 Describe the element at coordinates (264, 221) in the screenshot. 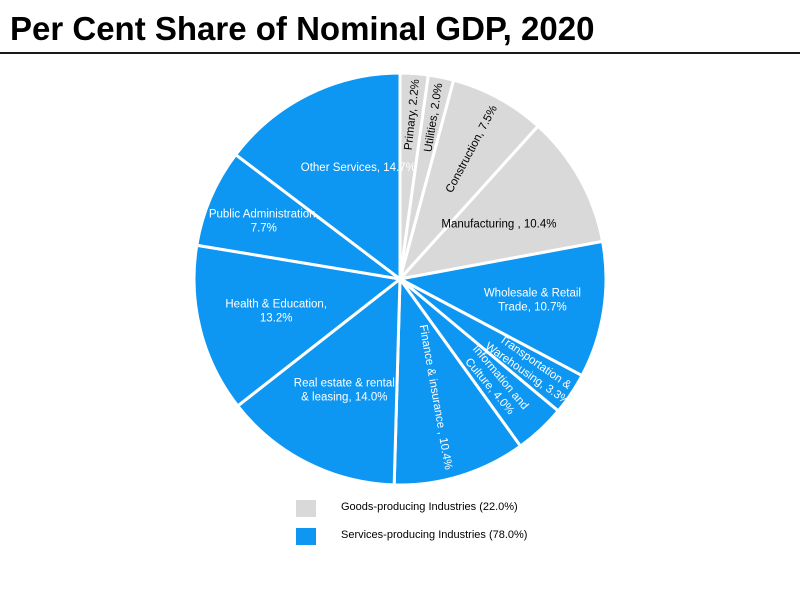

I see `pie-label-public-administration: Public Administration, 7.7%` at that location.